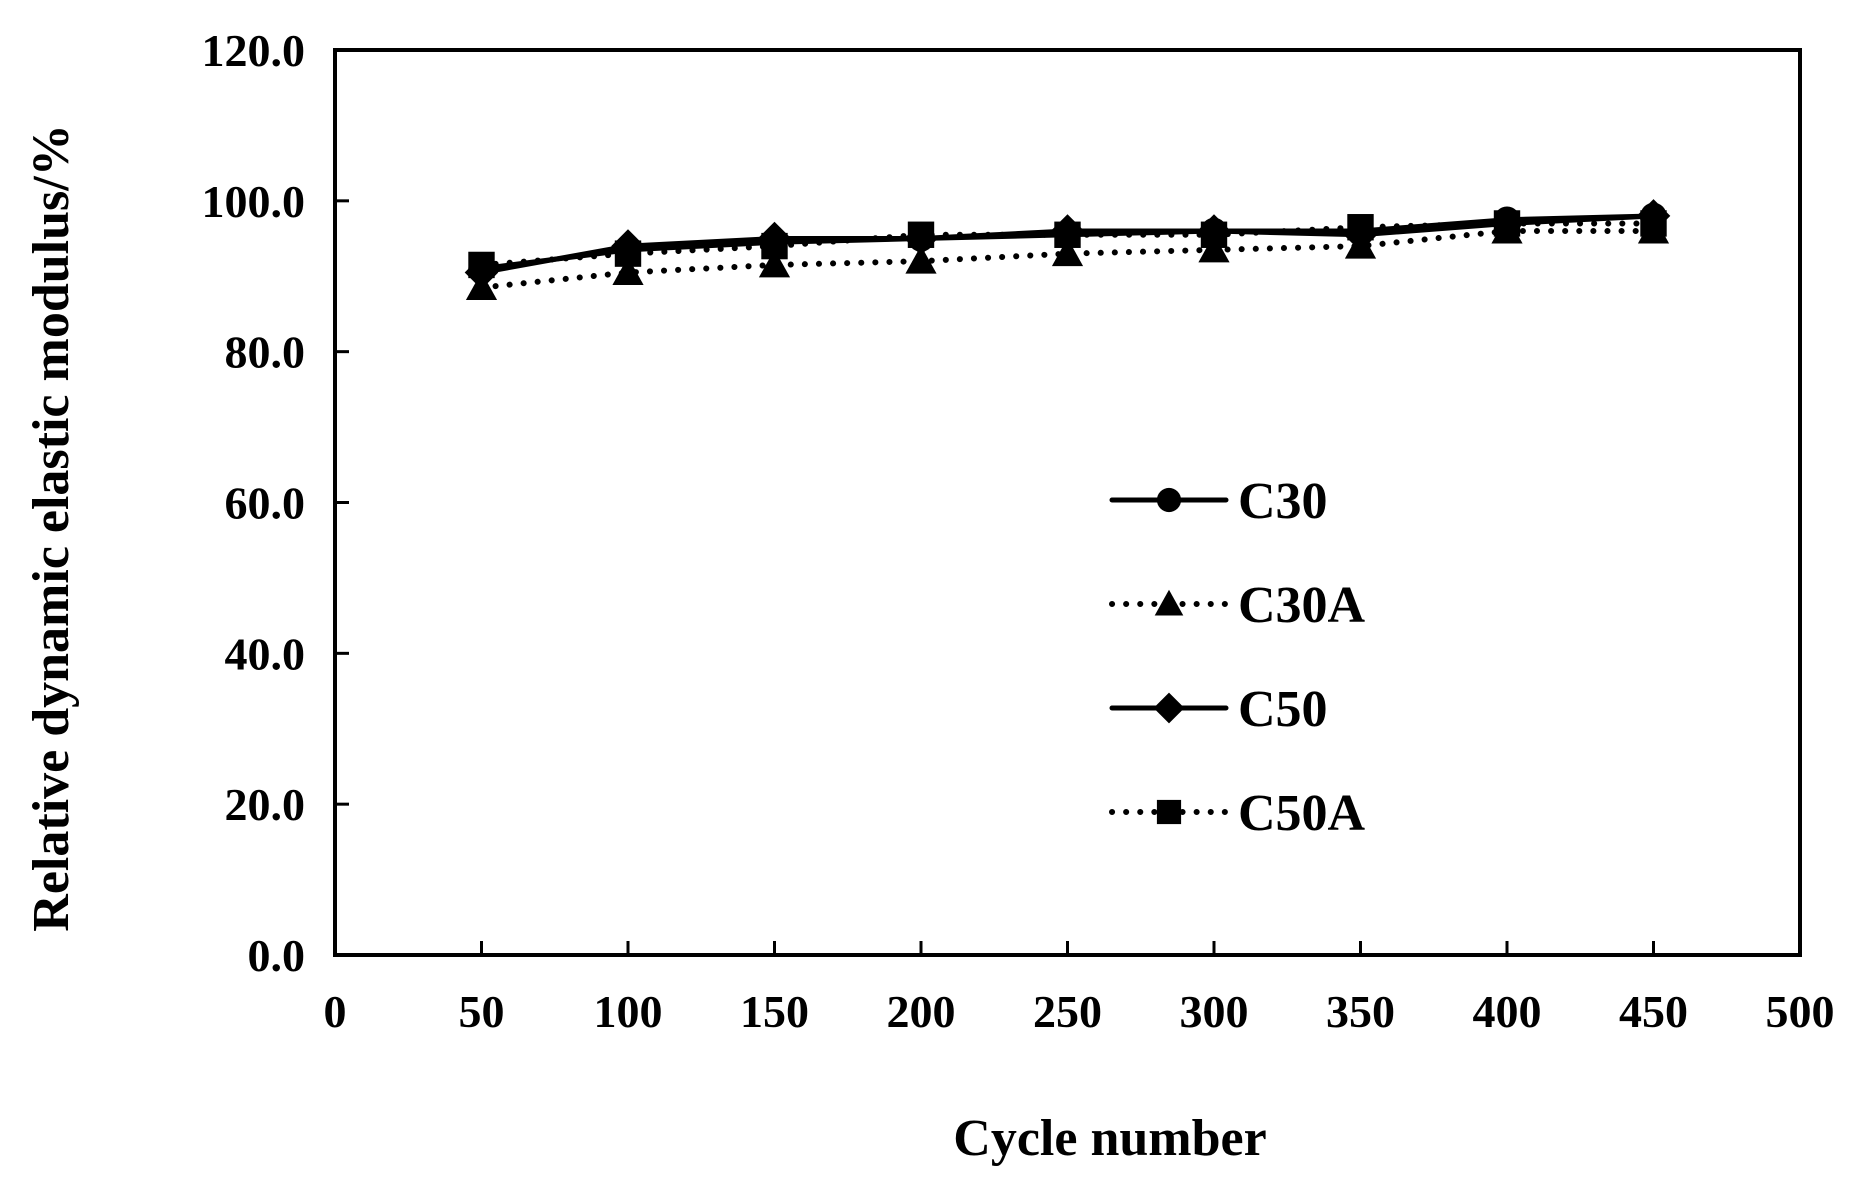  Describe the element at coordinates (1800, 1011) in the screenshot. I see `x-tick-label: 500` at that location.